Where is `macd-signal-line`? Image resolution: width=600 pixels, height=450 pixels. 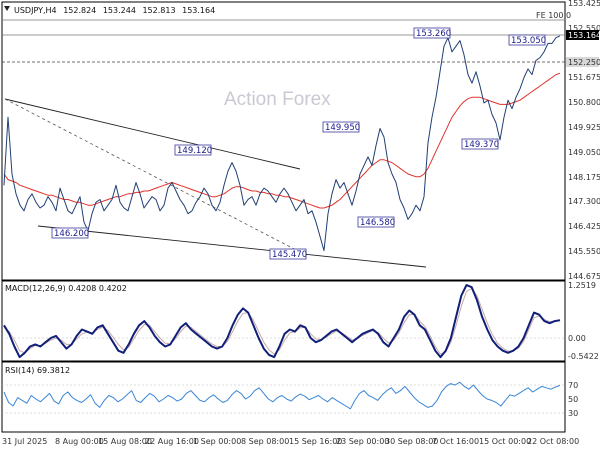 macd-signal-line is located at coordinates (282, 321).